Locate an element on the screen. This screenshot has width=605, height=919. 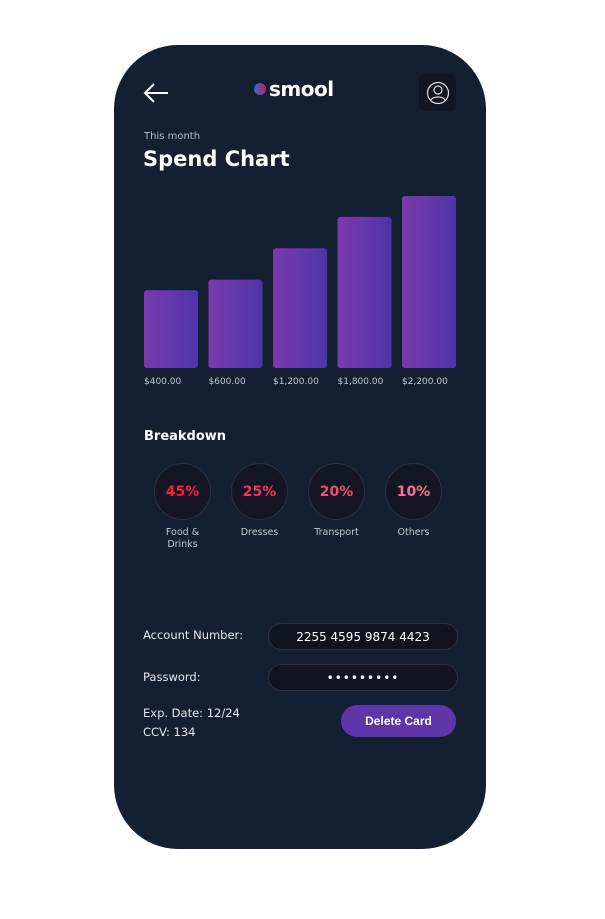
user-circle-icon is located at coordinates (437, 92).